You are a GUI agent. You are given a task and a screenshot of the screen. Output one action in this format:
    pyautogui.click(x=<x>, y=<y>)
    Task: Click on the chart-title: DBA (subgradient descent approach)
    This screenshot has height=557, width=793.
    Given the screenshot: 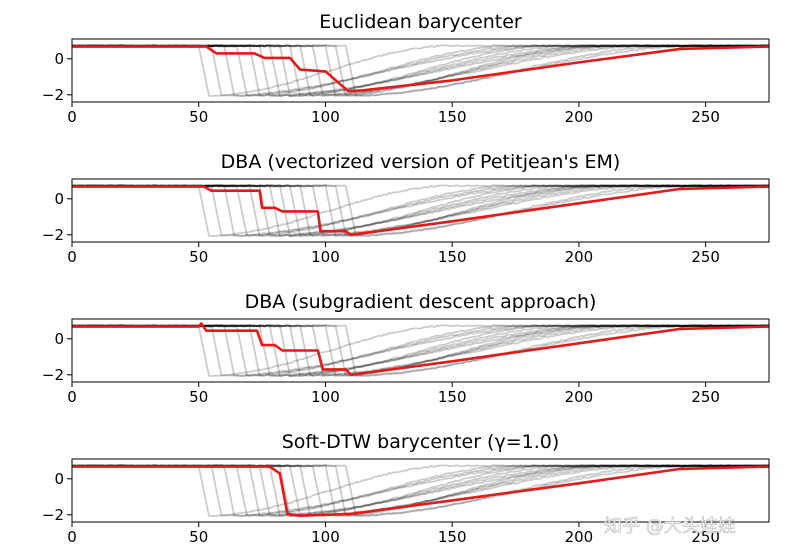 What is the action you would take?
    pyautogui.click(x=421, y=302)
    